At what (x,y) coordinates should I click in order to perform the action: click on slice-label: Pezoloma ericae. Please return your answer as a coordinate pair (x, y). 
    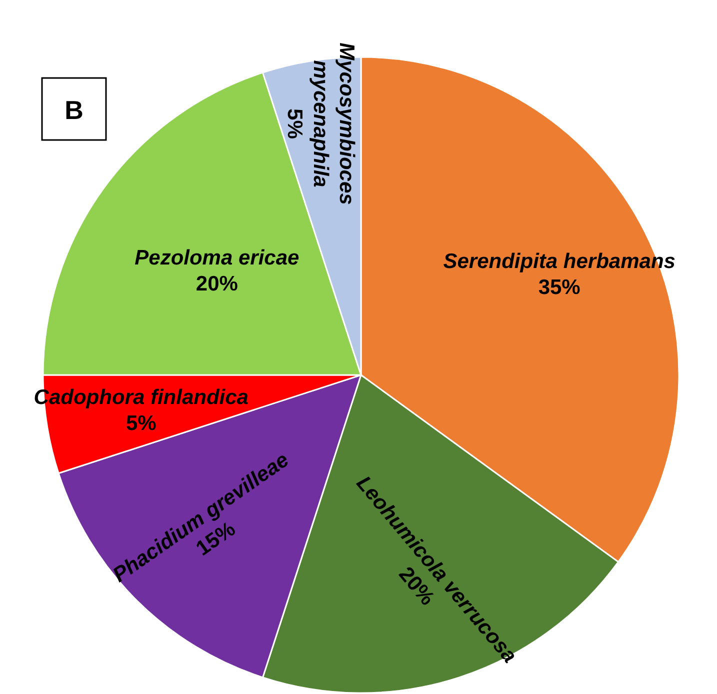
    Looking at the image, I should click on (217, 258).